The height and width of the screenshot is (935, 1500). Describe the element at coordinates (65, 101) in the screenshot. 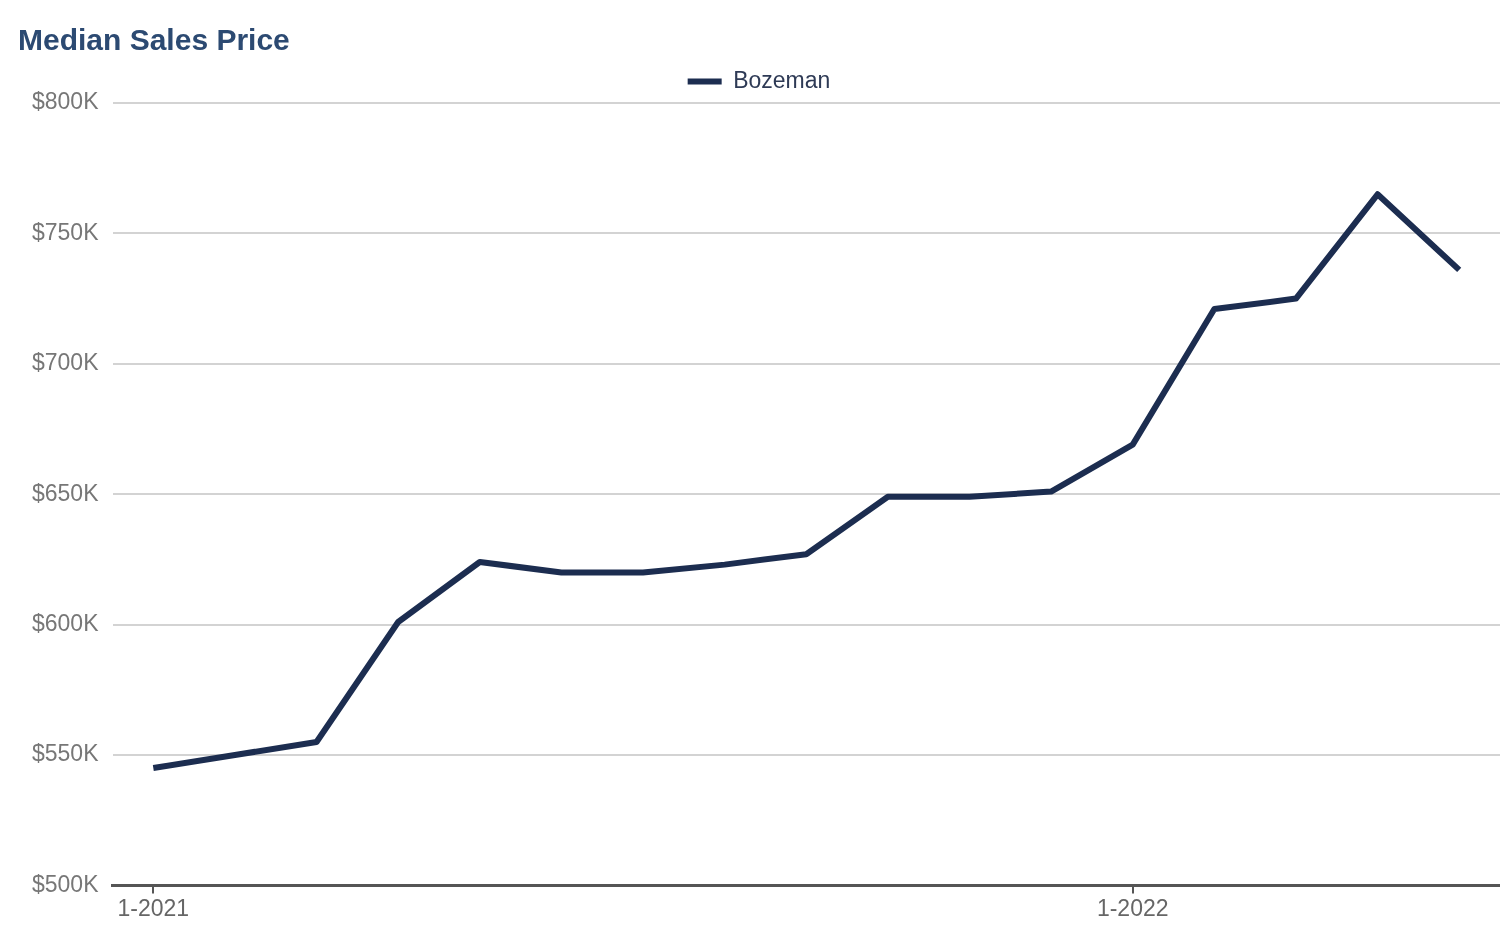

I see `y-tick-label: $800K` at that location.